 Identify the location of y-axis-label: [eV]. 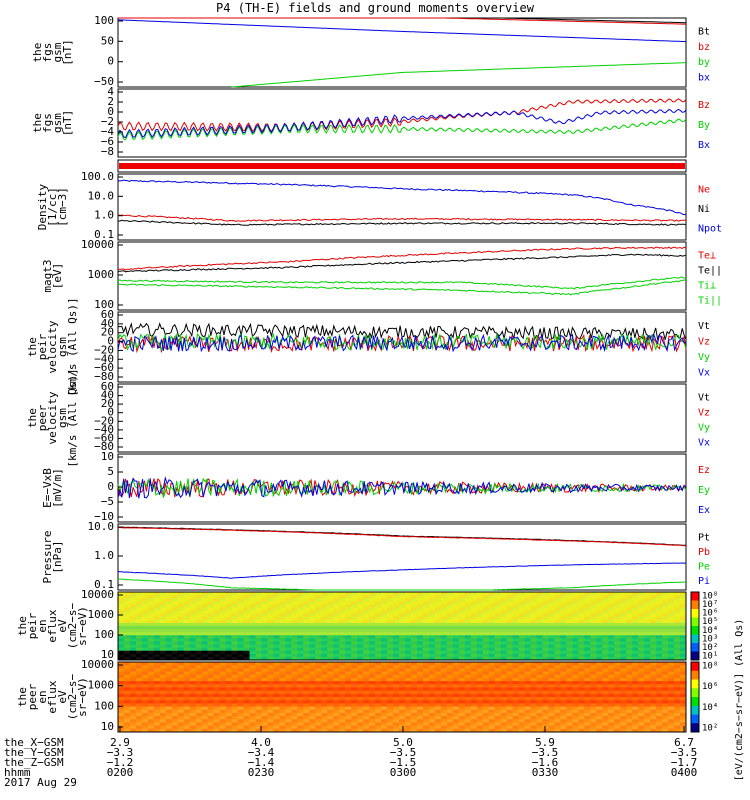
(57, 276).